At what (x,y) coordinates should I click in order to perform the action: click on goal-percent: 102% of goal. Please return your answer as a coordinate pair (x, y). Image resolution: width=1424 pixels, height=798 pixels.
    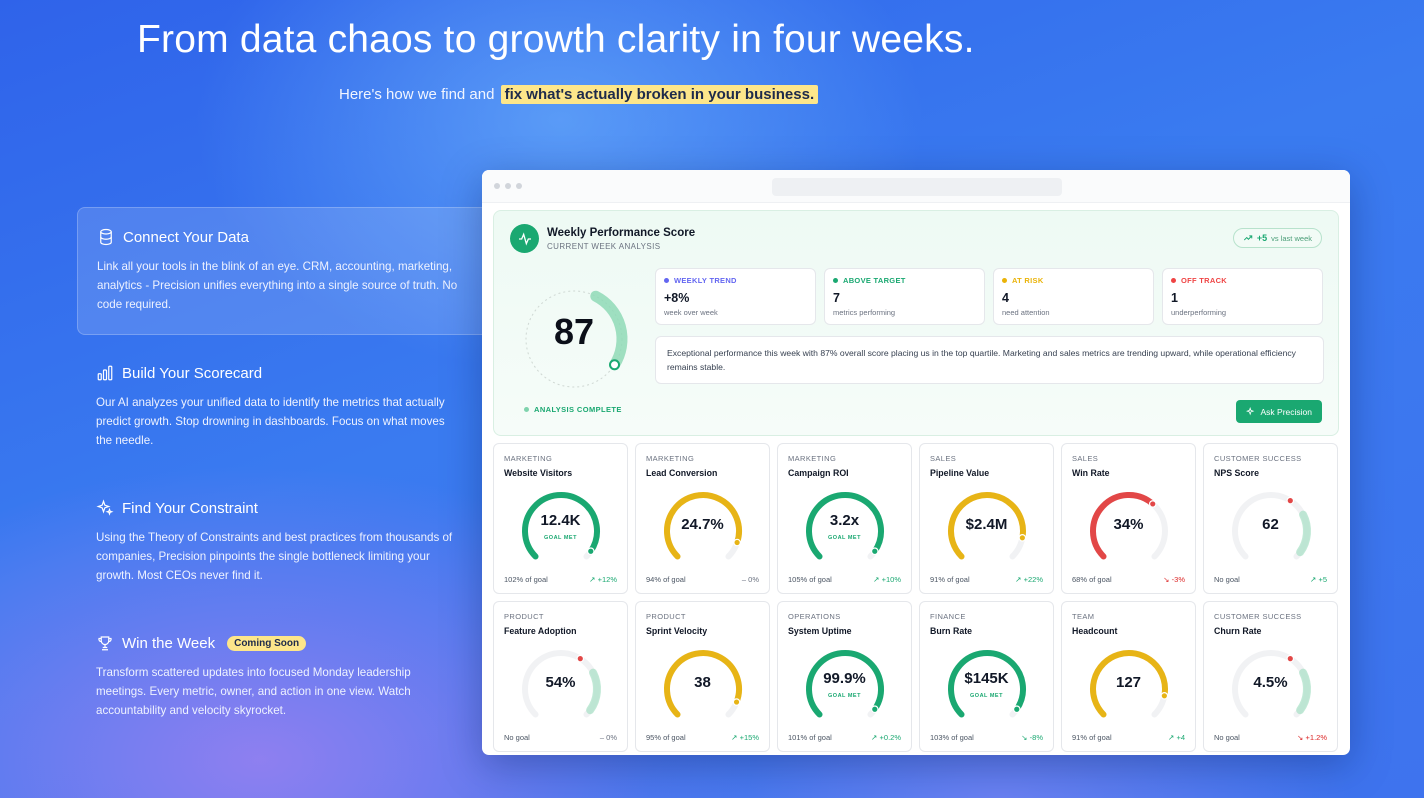
    Looking at the image, I should click on (526, 579).